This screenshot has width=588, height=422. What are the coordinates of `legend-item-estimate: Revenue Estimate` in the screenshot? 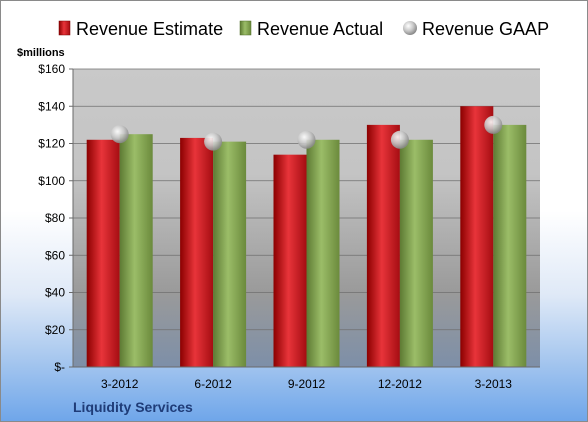 It's located at (140, 29).